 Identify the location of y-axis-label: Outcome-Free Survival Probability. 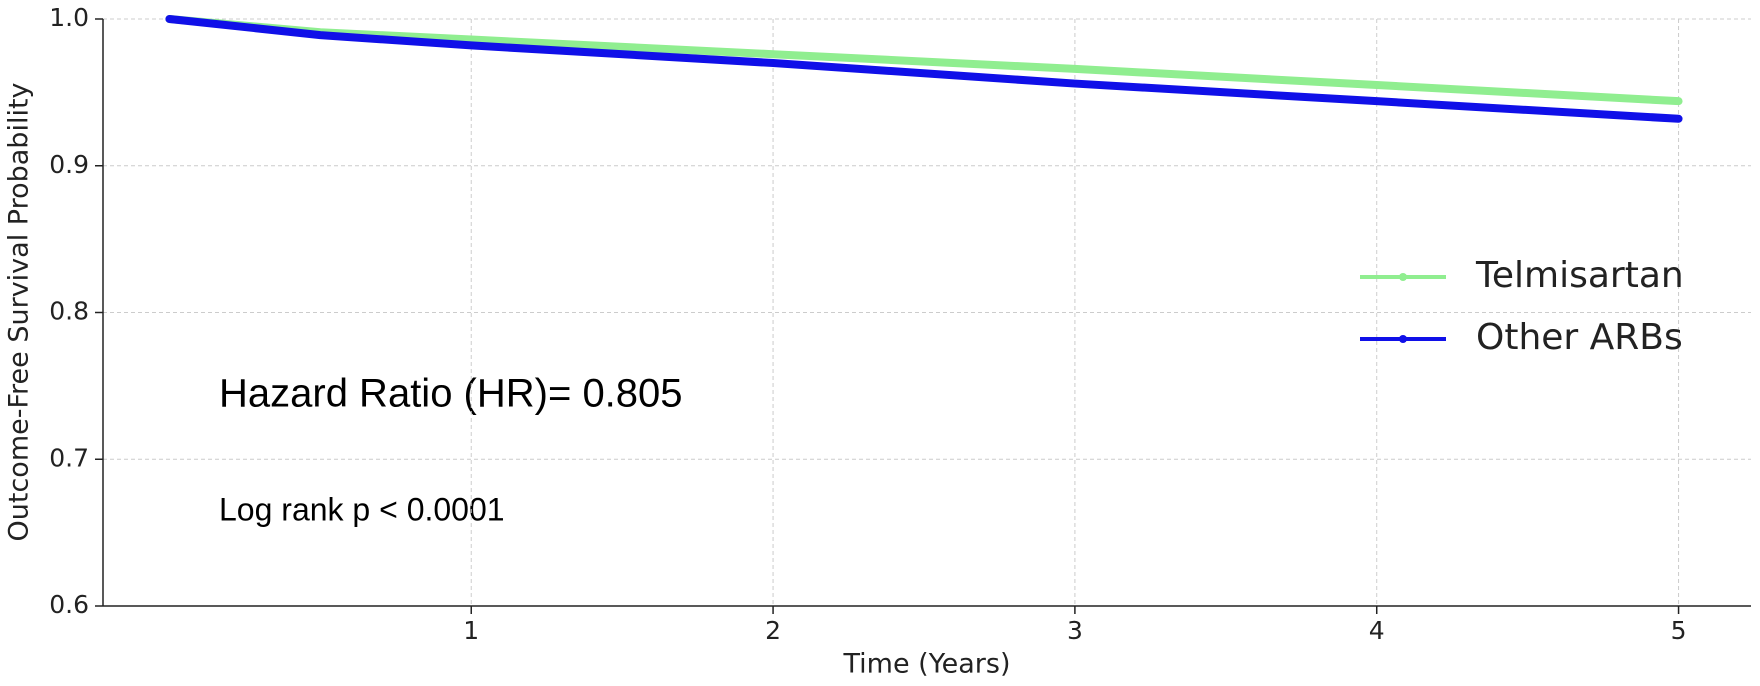
(19, 311).